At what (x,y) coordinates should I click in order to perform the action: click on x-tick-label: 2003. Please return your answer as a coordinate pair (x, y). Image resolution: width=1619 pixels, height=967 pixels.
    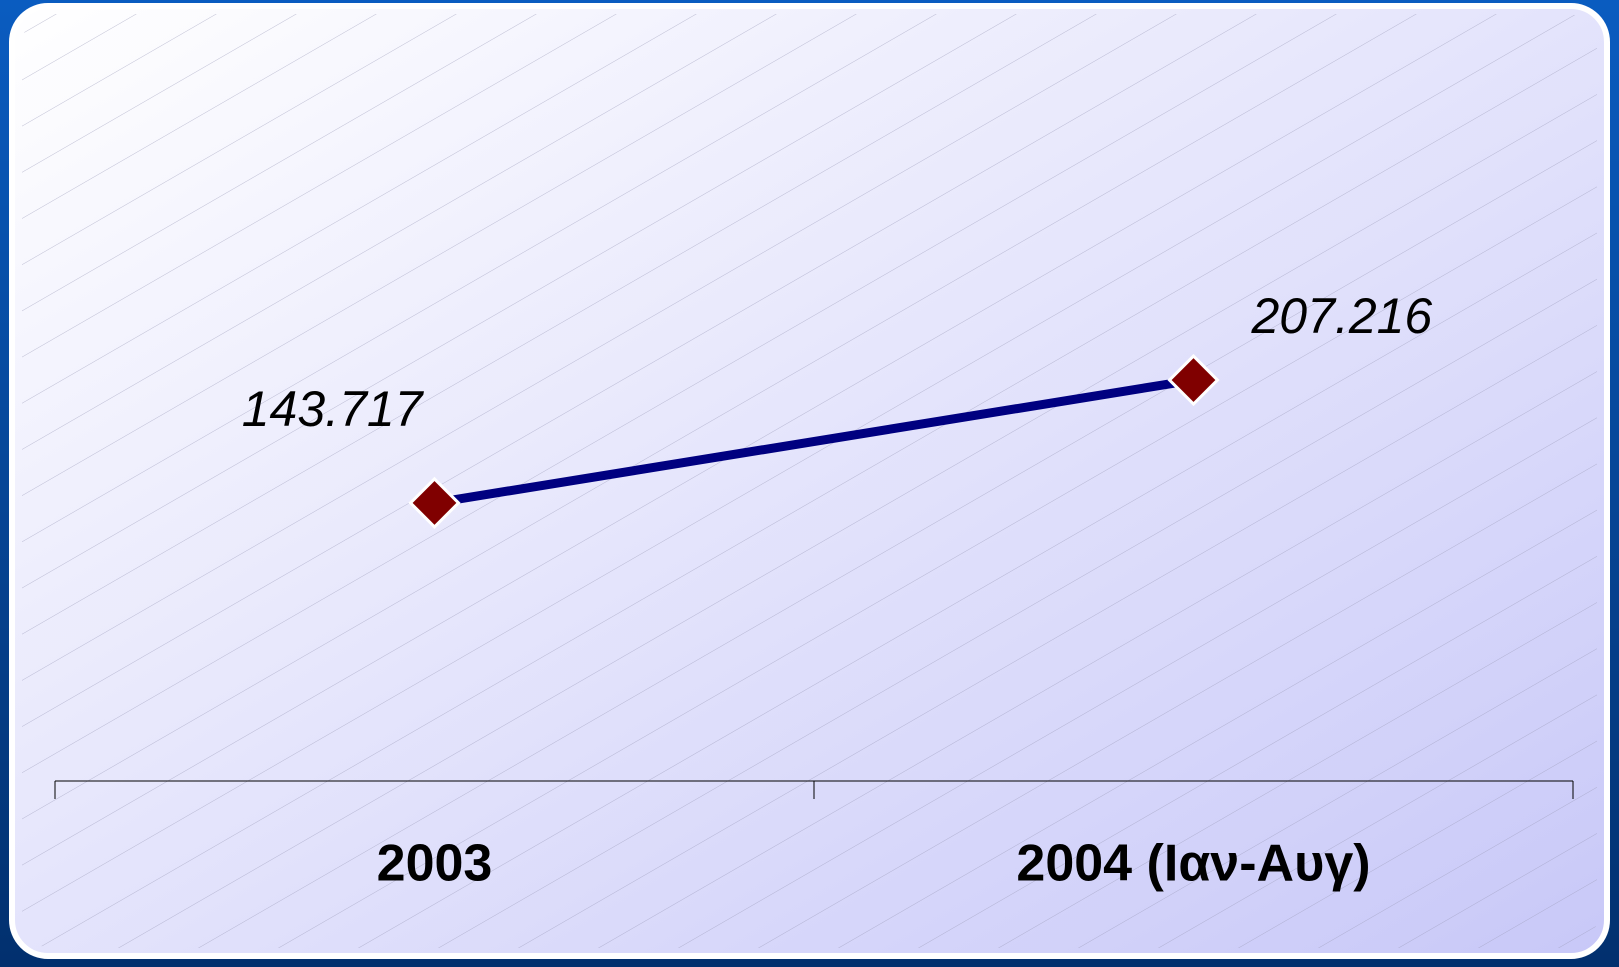
    Looking at the image, I should click on (435, 864).